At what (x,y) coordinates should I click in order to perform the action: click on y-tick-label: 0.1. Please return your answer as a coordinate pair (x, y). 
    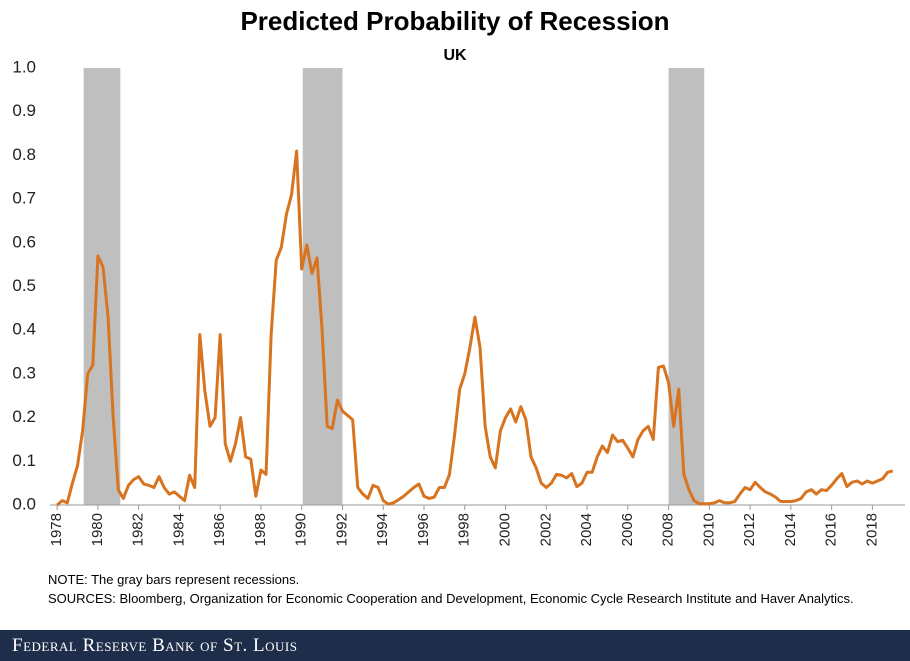
    Looking at the image, I should click on (24, 460).